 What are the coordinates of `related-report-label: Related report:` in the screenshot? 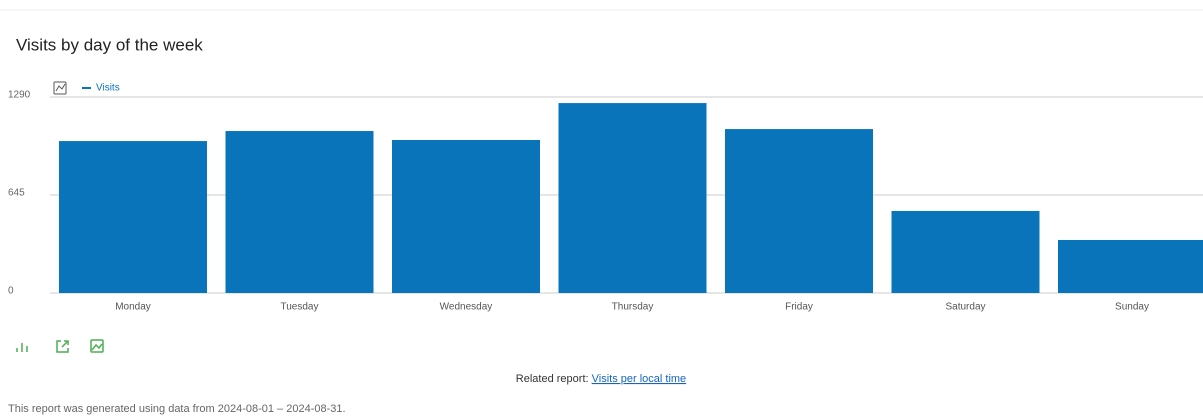 It's located at (552, 379).